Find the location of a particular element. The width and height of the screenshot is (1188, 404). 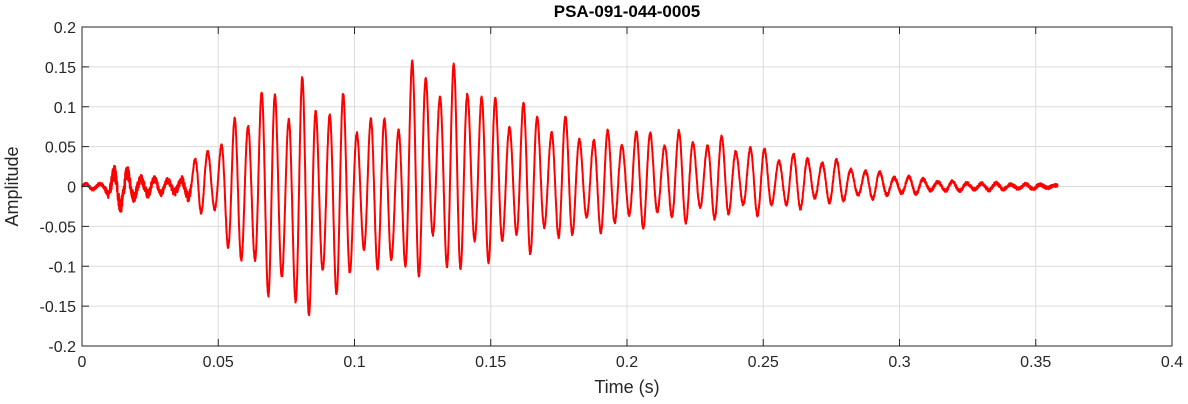

x-tick-label: 0.05 is located at coordinates (218, 362).